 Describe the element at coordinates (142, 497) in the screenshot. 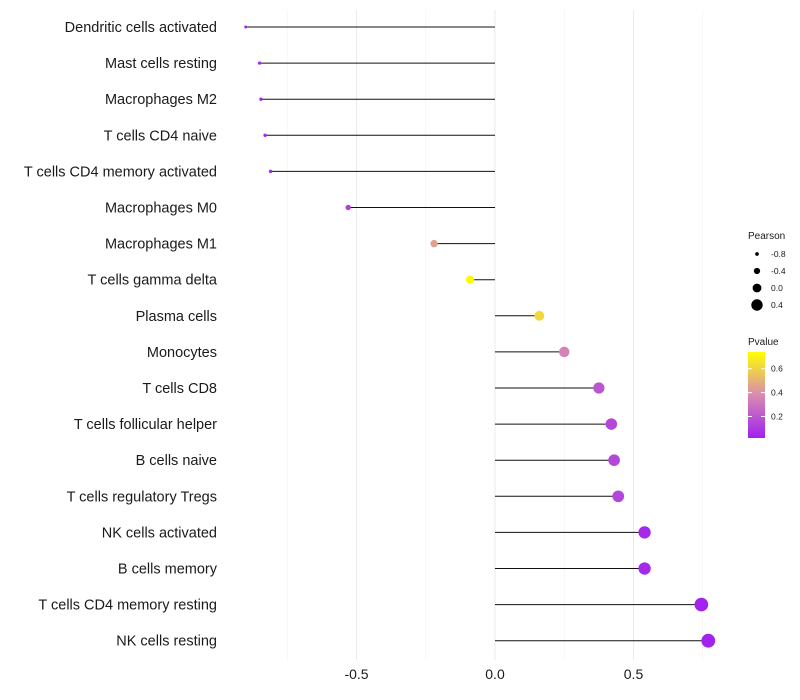

I see `category-label: T cells regulatory Tregs` at that location.